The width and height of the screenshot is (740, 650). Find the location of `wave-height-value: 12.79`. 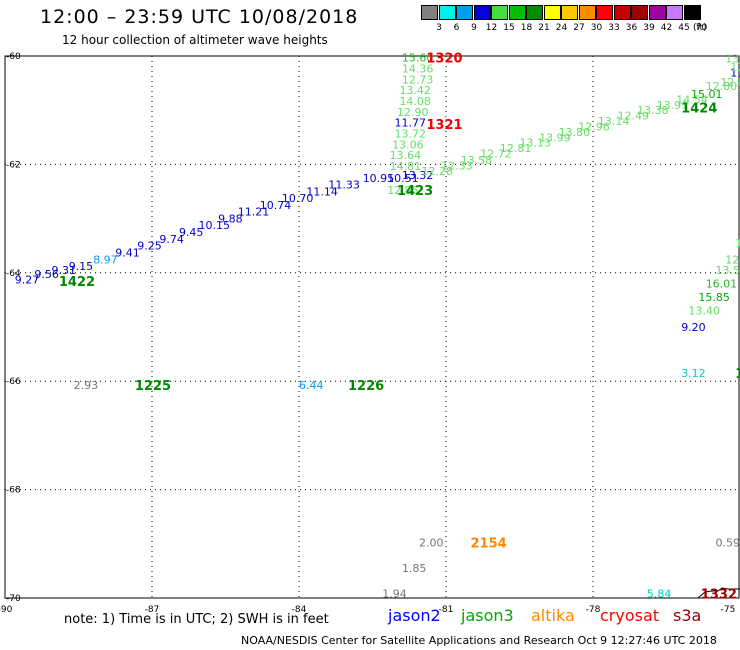

wave-height-value: 12.79 is located at coordinates (732, 259).